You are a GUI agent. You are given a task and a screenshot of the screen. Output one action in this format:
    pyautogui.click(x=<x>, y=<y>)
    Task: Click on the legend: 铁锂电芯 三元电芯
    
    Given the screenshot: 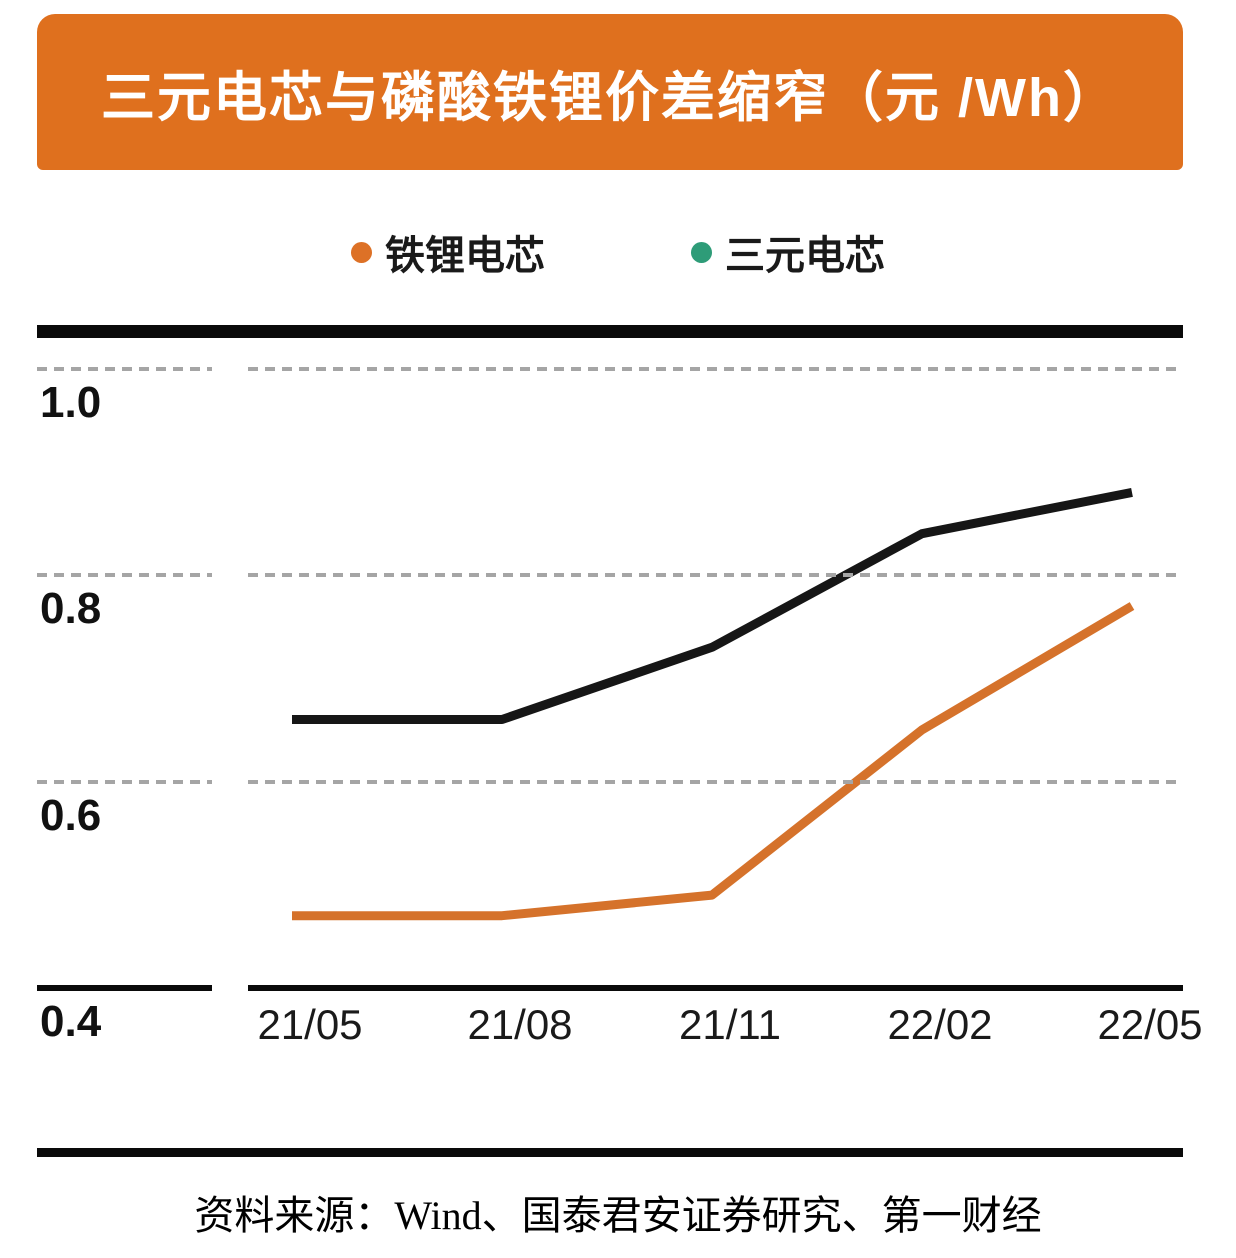 What is the action you would take?
    pyautogui.click(x=618, y=253)
    